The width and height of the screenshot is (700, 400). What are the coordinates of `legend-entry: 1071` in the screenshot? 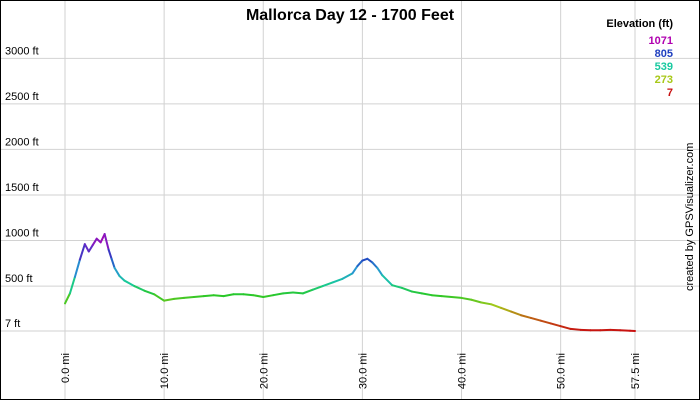 It's located at (661, 41).